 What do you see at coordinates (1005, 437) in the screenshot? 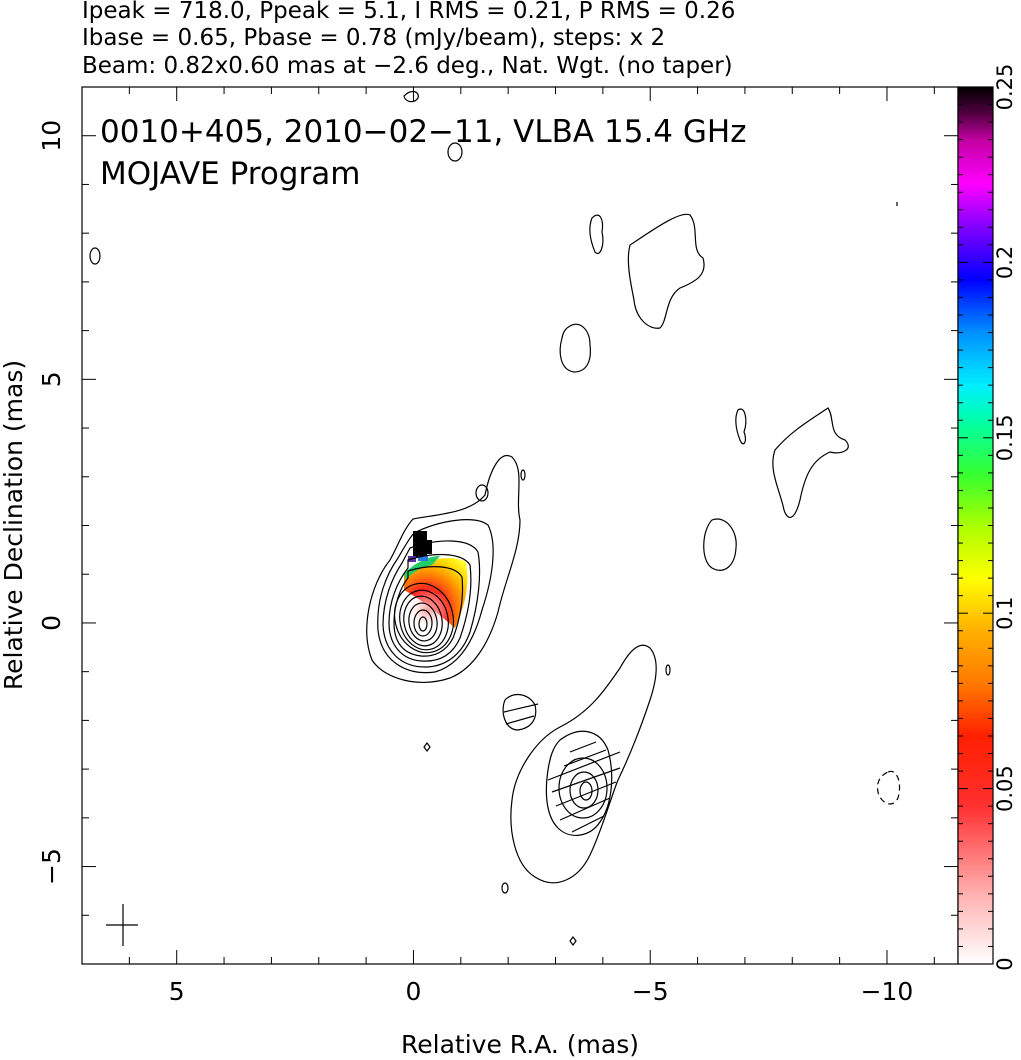
I see `colorbar-tick-label: 0.15` at bounding box center [1005, 437].